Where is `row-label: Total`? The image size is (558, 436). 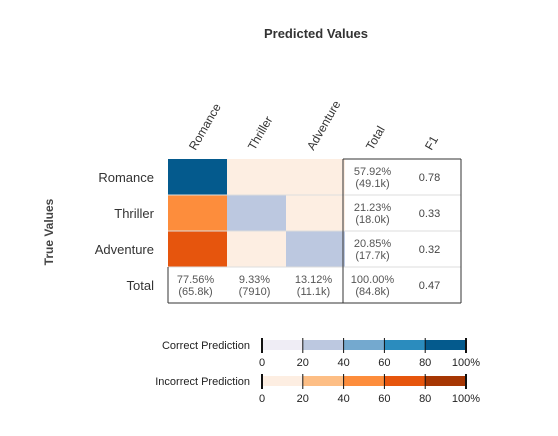
row-label: Total is located at coordinates (141, 285).